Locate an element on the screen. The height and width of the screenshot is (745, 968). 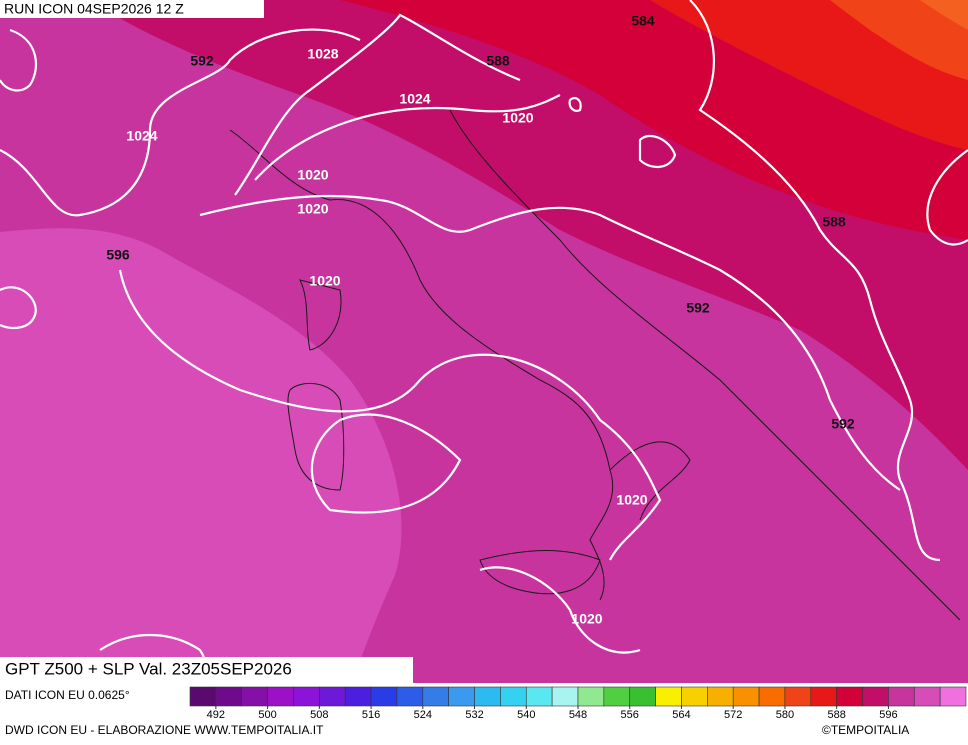
contour-label: 596 is located at coordinates (118, 255).